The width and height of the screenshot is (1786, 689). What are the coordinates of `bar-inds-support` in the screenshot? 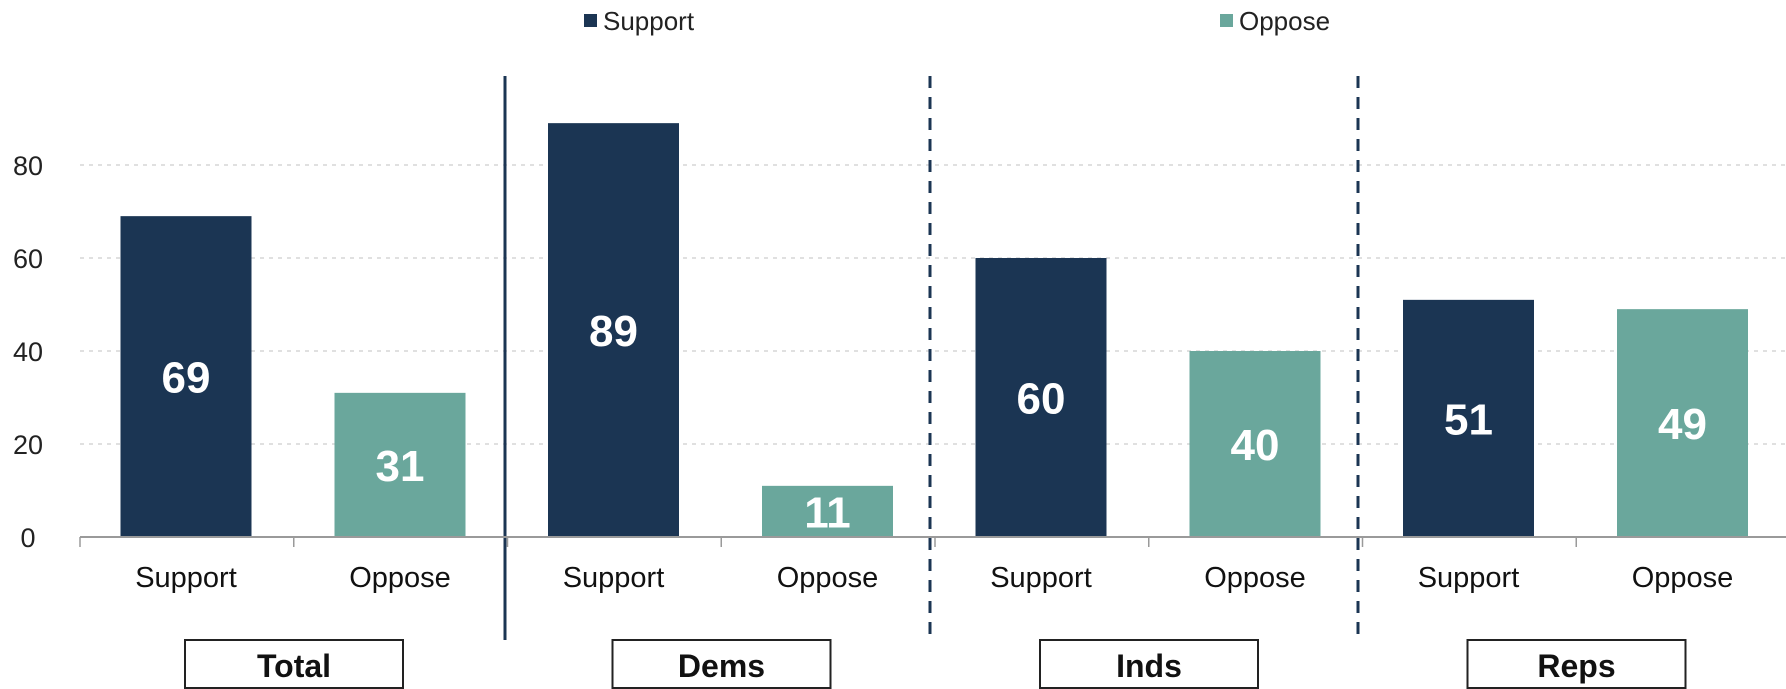 It's located at (1041, 397).